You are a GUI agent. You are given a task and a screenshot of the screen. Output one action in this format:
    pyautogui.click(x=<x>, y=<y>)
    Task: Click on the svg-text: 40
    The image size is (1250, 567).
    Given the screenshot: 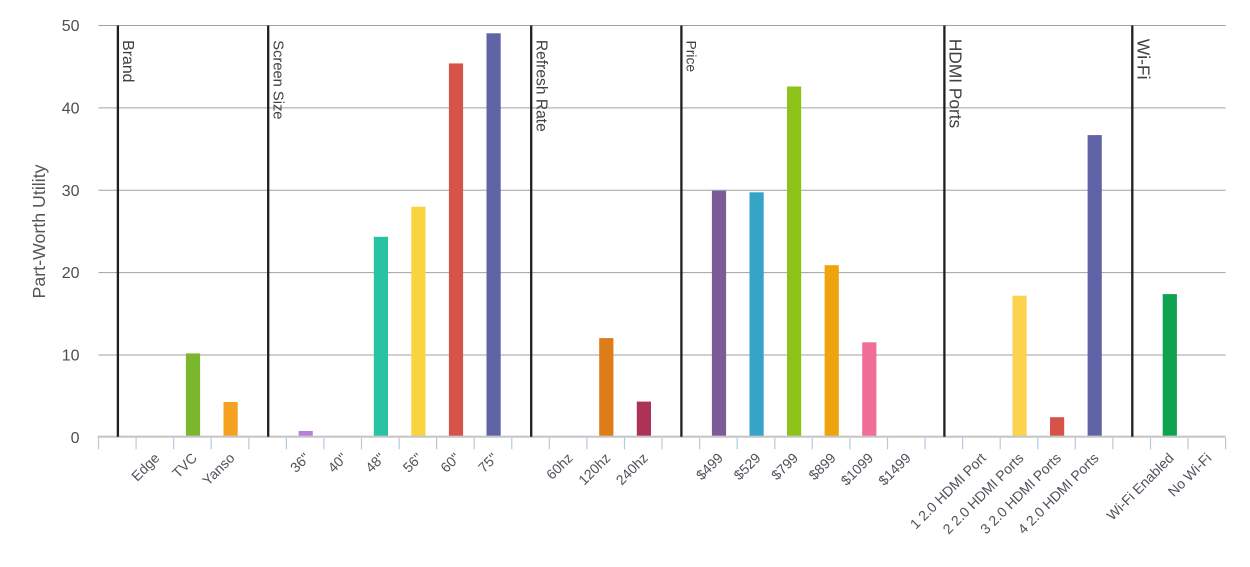 What is the action you would take?
    pyautogui.click(x=71, y=109)
    